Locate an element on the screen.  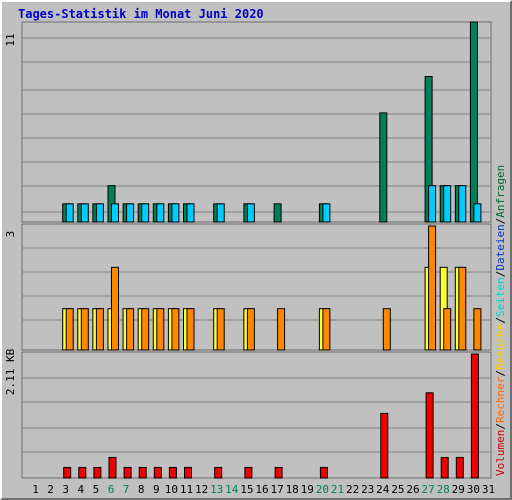
x-tick-label: 1 is located at coordinates (35, 489).